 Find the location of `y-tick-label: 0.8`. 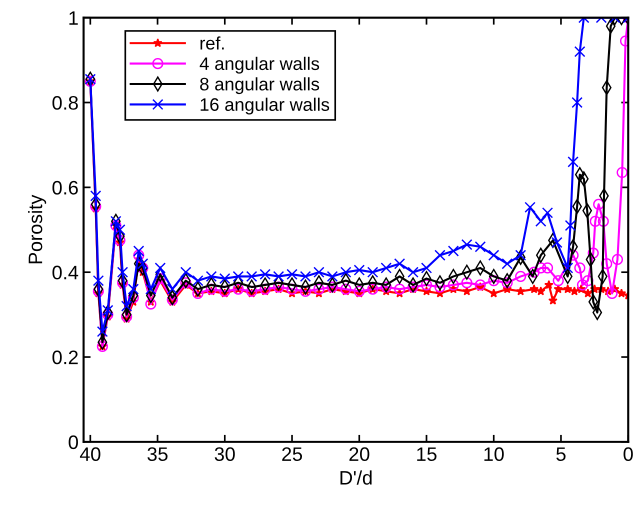

y-tick-label: 0.8 is located at coordinates (65, 103).